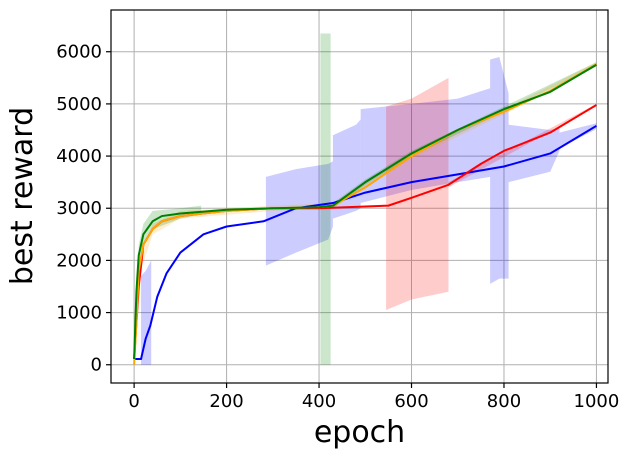 This screenshot has height=457, width=621. I want to click on y-tick-label: 0, so click(96, 365).